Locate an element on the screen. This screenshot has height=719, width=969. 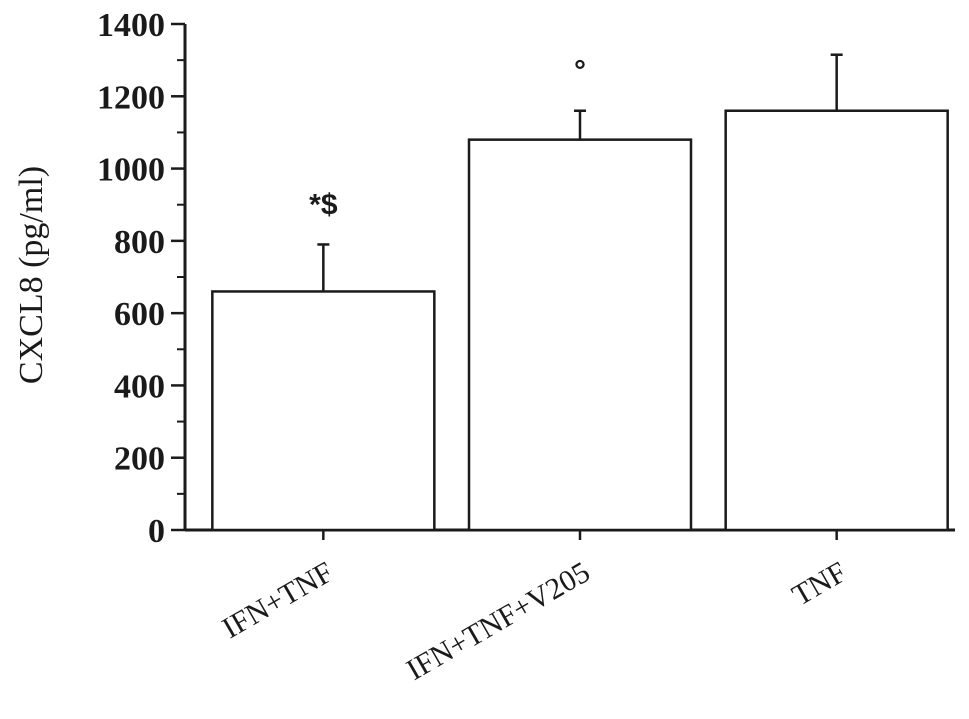
y-tick-label: 0 is located at coordinates (156, 531).